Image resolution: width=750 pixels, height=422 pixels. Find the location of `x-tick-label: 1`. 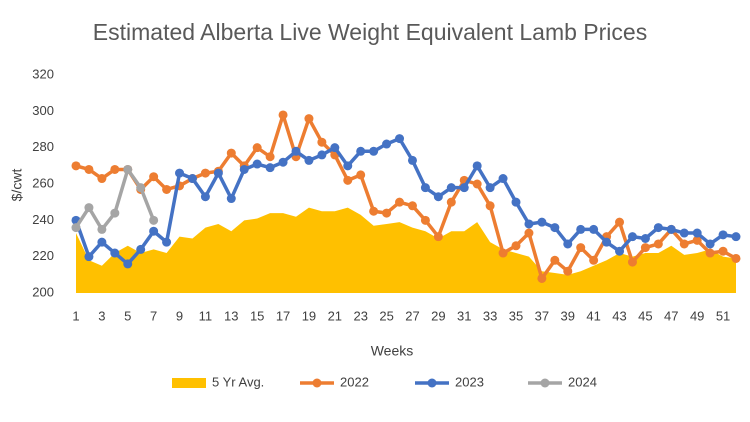

x-tick-label: 1 is located at coordinates (75, 315).